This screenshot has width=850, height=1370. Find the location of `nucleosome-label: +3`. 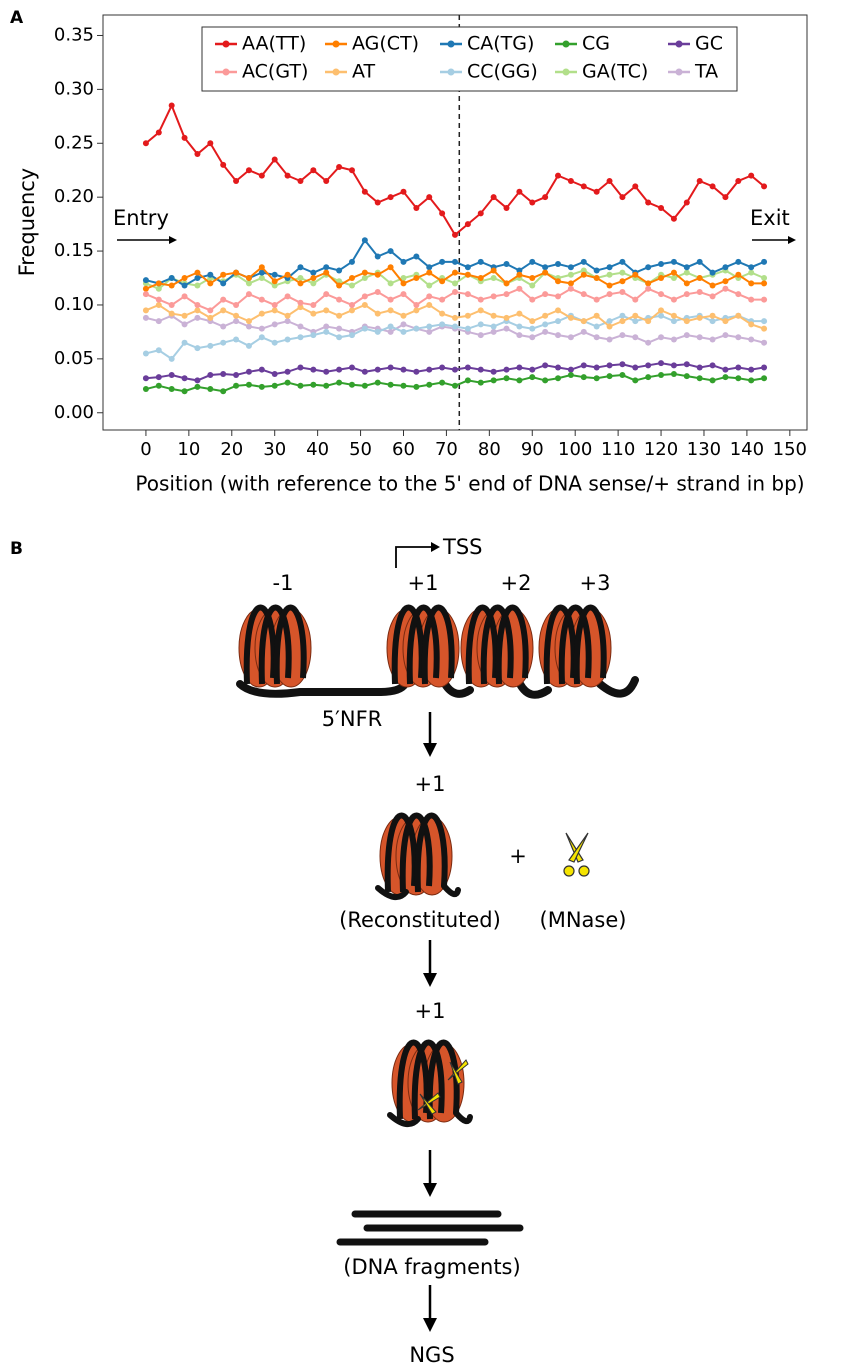

nucleosome-label: +3 is located at coordinates (595, 583).